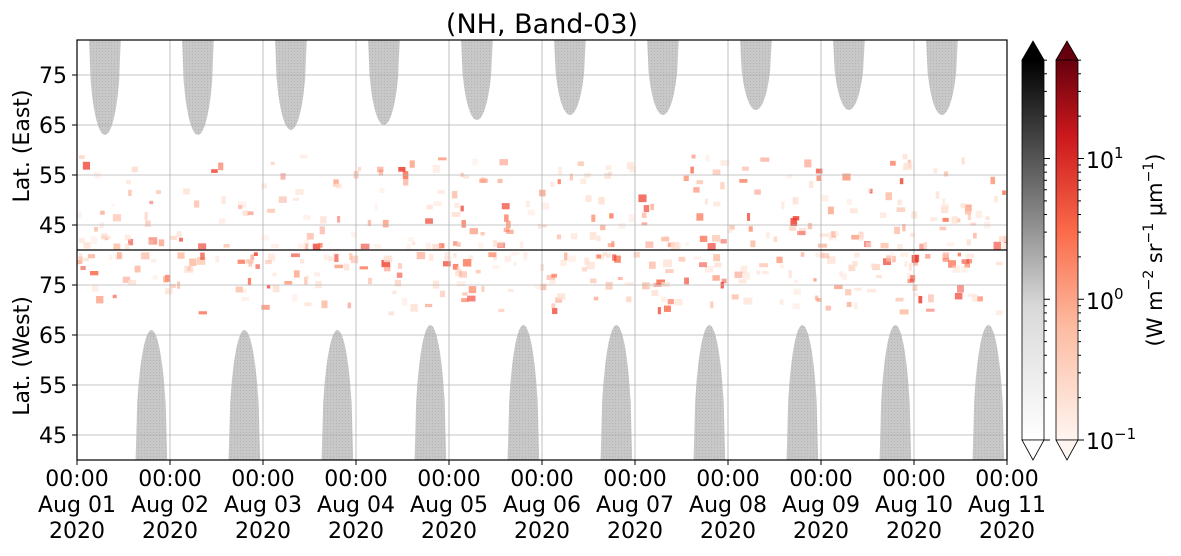 The height and width of the screenshot is (556, 1181). Describe the element at coordinates (1125, 434) in the screenshot. I see `cbar-tick-exp: −1` at that location.